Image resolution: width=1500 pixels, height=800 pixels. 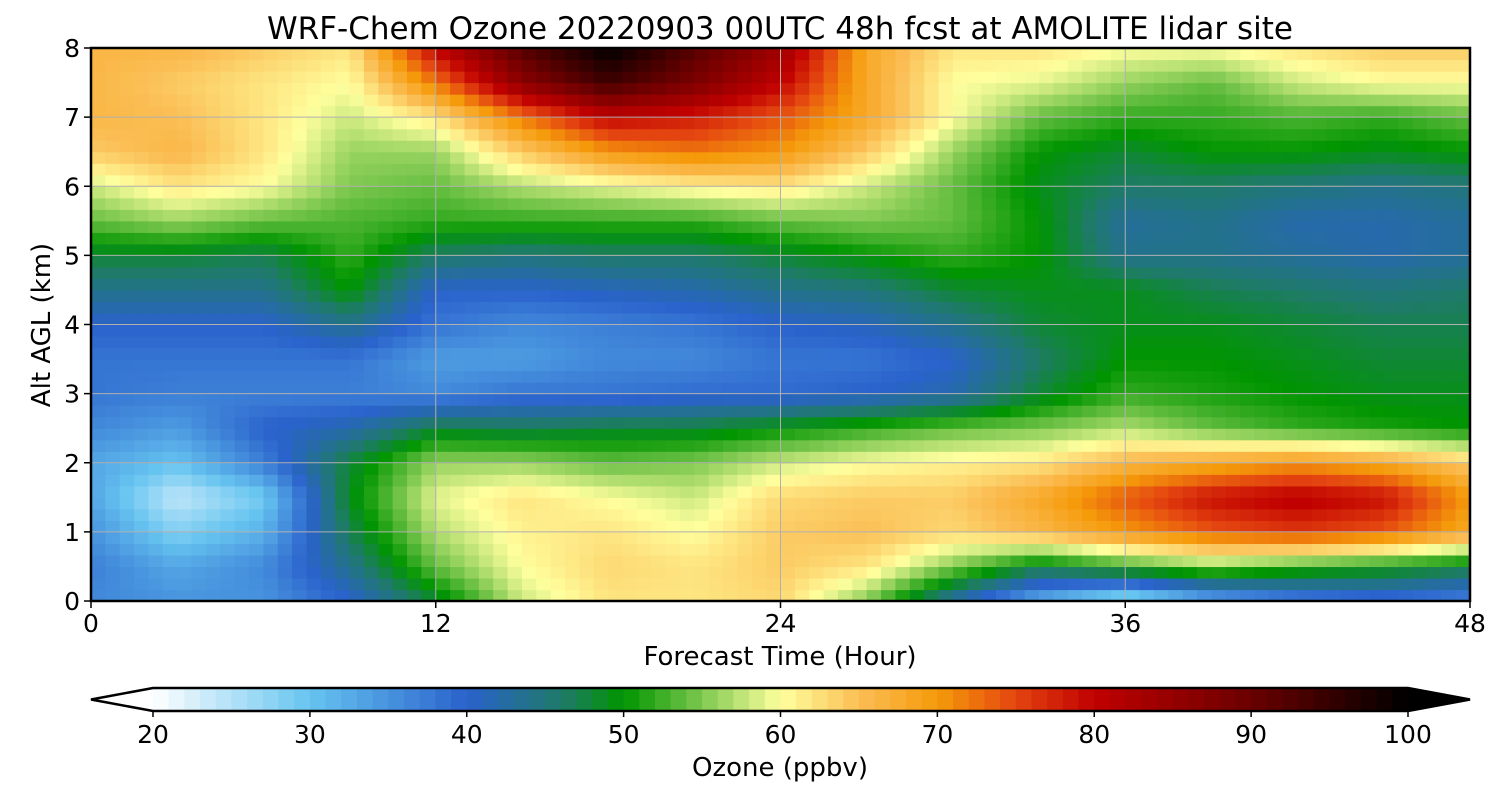 I want to click on colorbar-tick-label: 50, so click(x=624, y=734).